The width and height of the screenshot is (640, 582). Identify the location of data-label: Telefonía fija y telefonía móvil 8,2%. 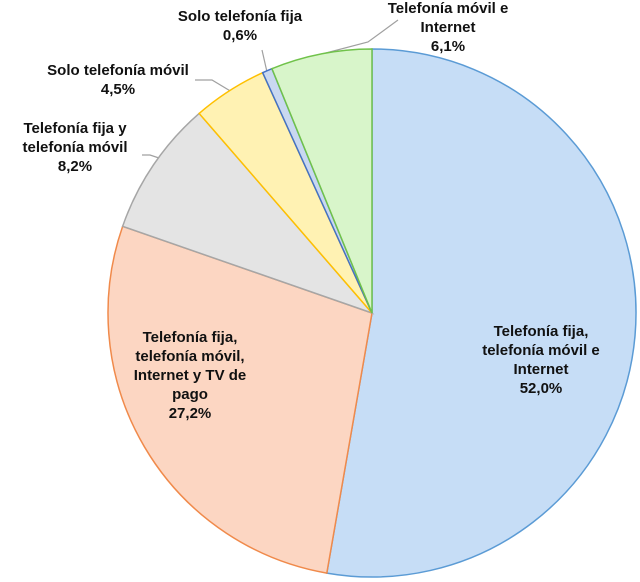
(77, 147).